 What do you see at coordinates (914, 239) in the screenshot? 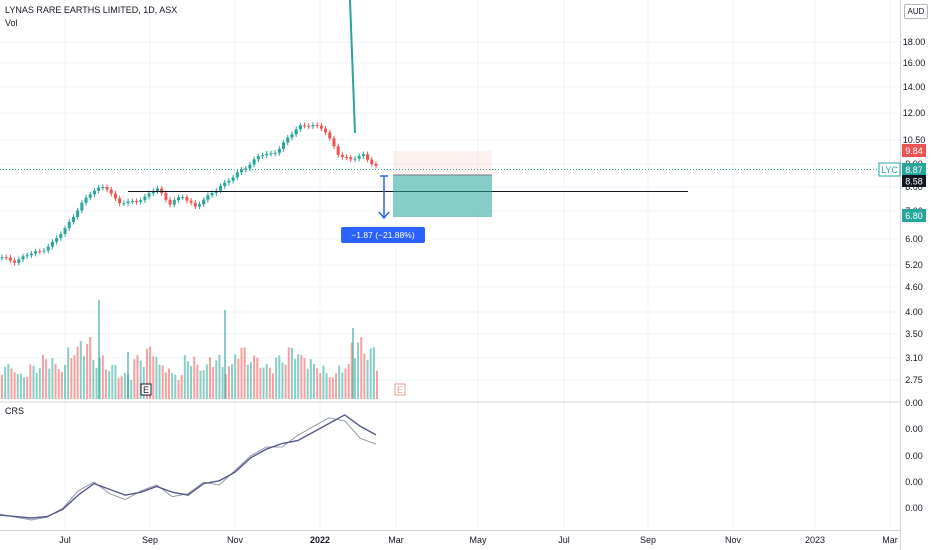
I see `price-tick-label: 6.00` at bounding box center [914, 239].